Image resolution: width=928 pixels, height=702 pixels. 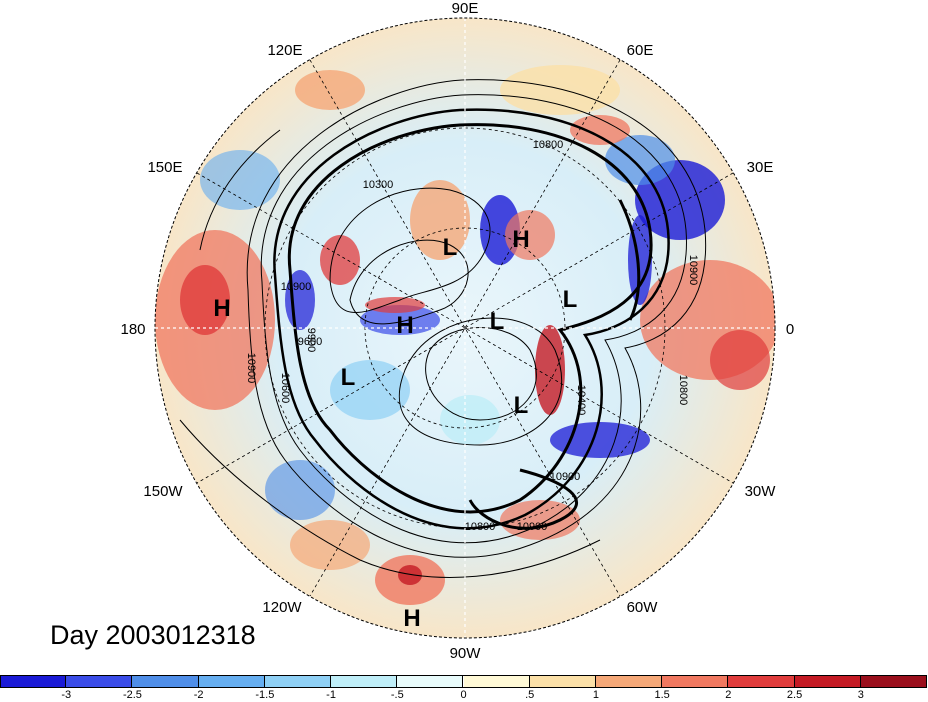 I want to click on colorbar-tick-label: -1, so click(x=331, y=695).